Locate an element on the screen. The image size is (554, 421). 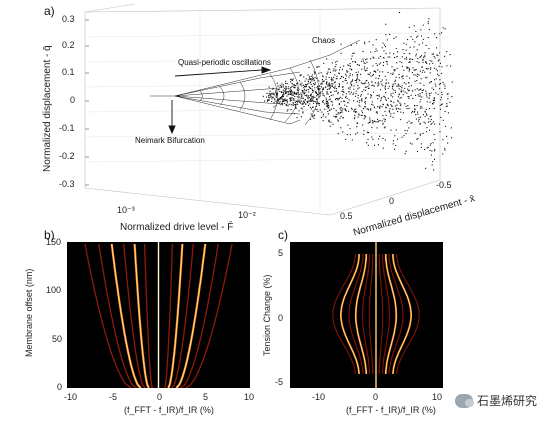
panel-a-y-tick: -0.3 is located at coordinates (67, 184).